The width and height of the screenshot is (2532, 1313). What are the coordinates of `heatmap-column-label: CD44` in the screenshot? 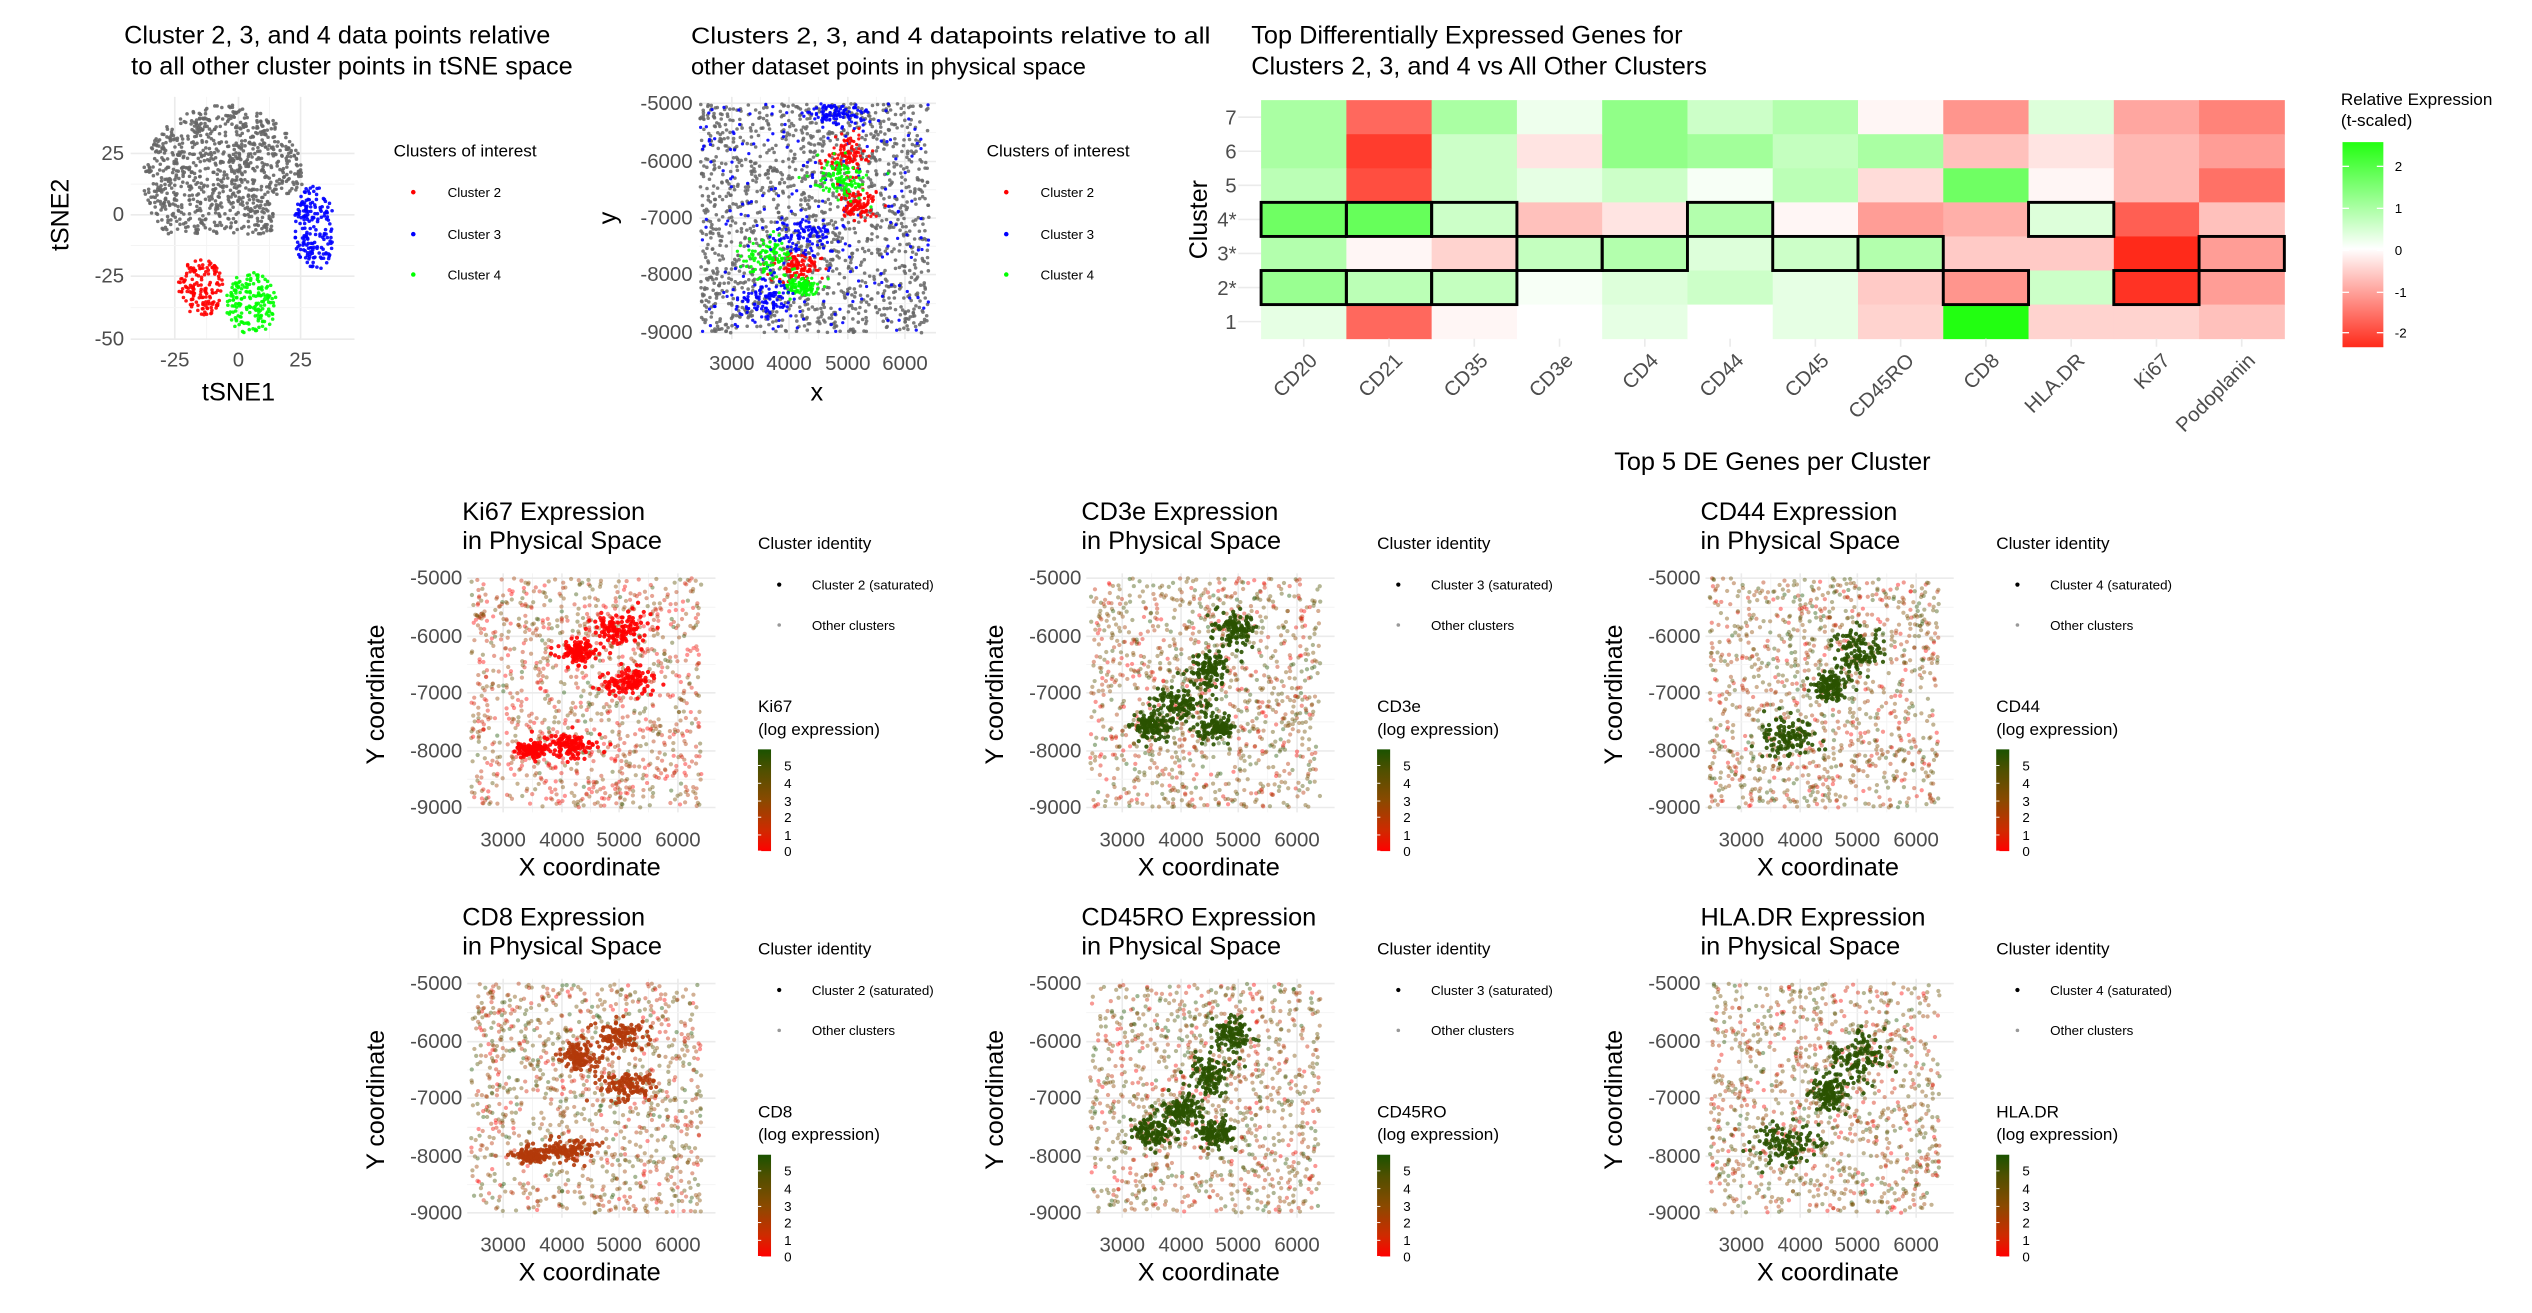 It's located at (1722, 376).